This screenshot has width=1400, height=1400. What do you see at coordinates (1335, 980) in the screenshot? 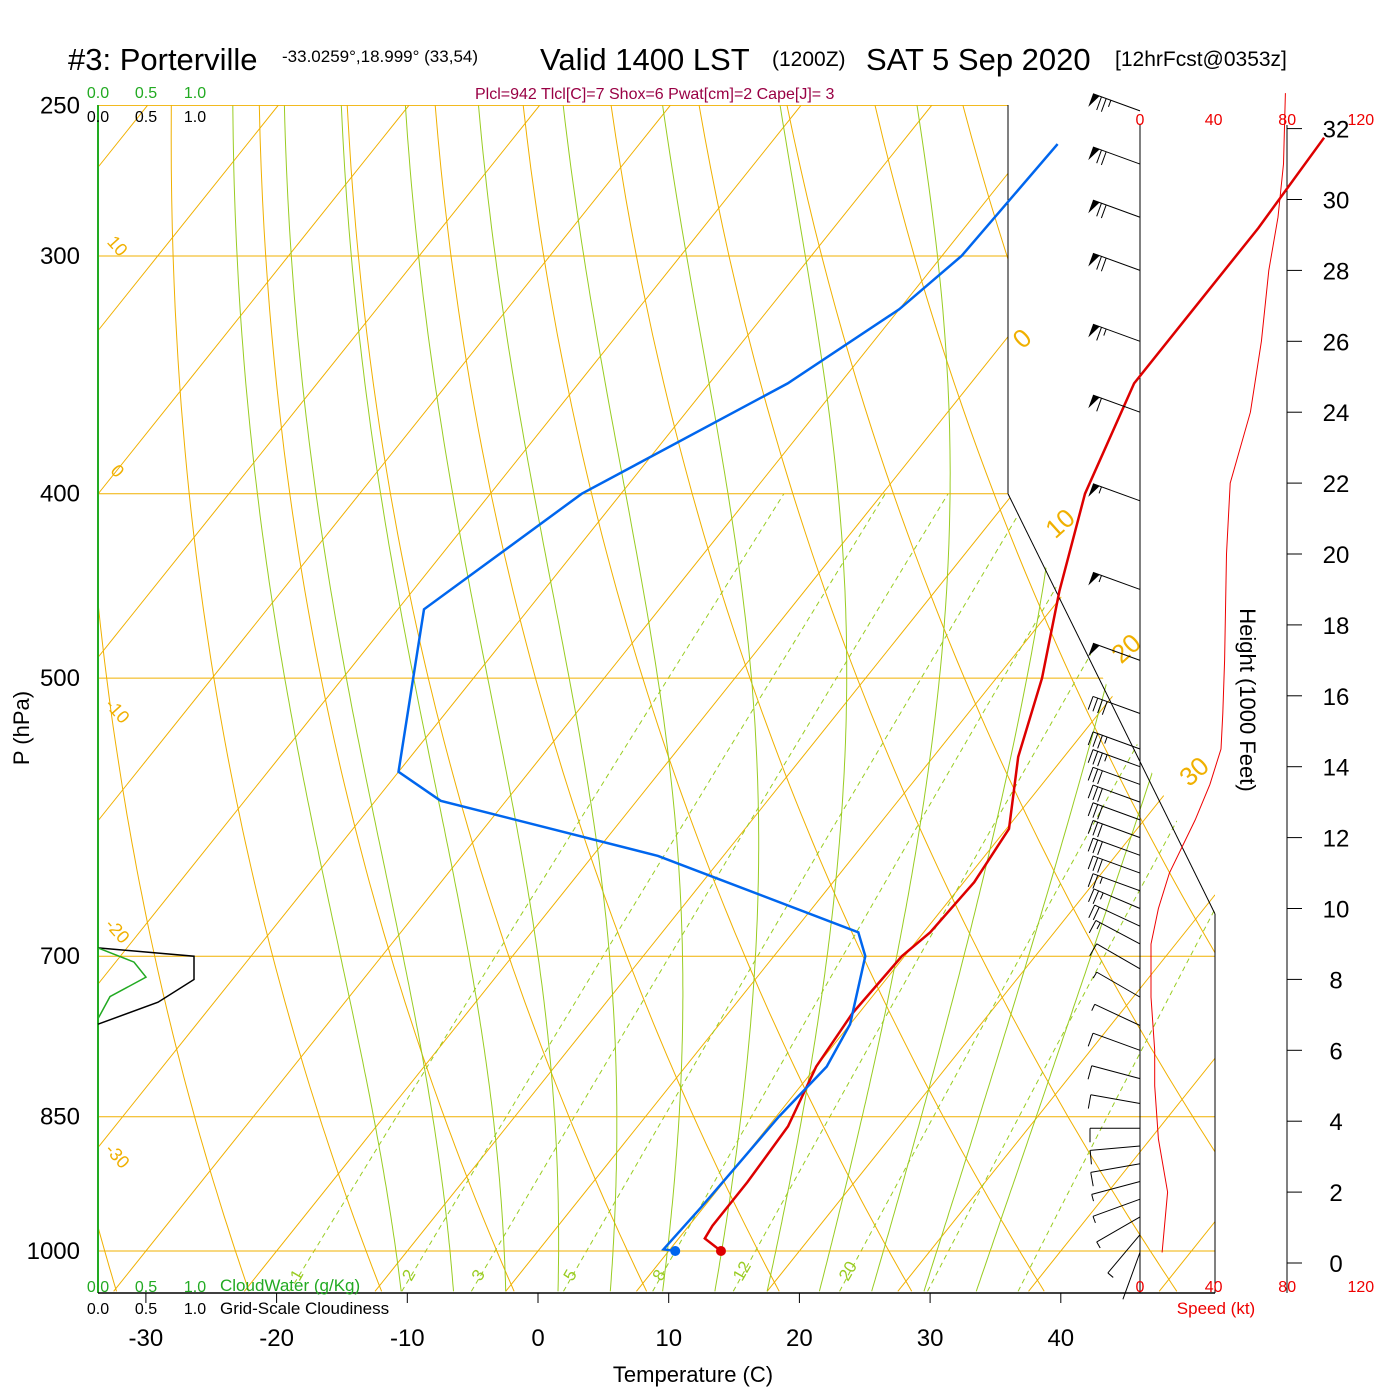
I see `height-tick-label: 8` at bounding box center [1335, 980].